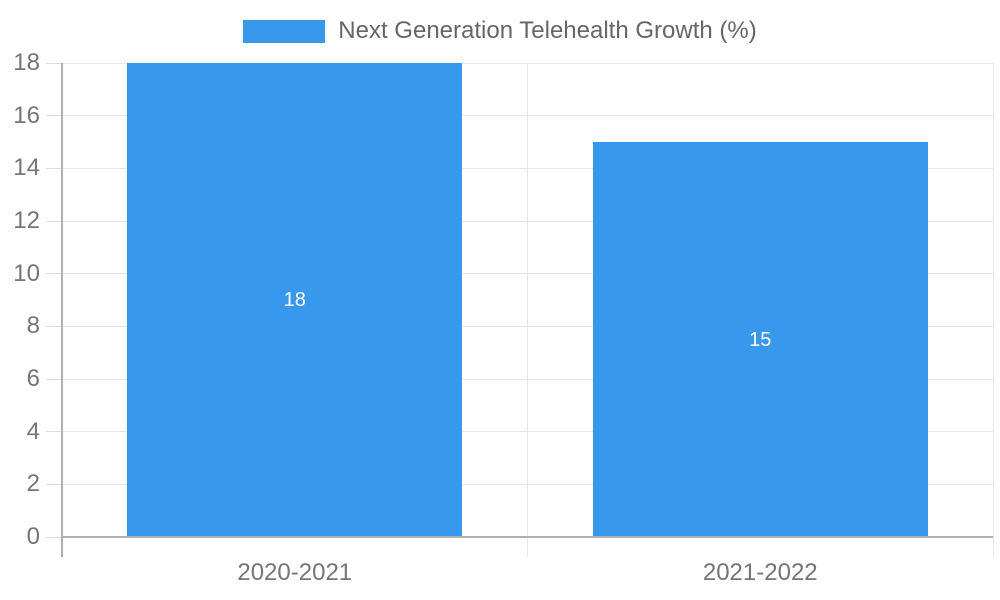 This screenshot has height=600, width=1000. Describe the element at coordinates (33, 378) in the screenshot. I see `y-tick-label-6: 6` at that location.